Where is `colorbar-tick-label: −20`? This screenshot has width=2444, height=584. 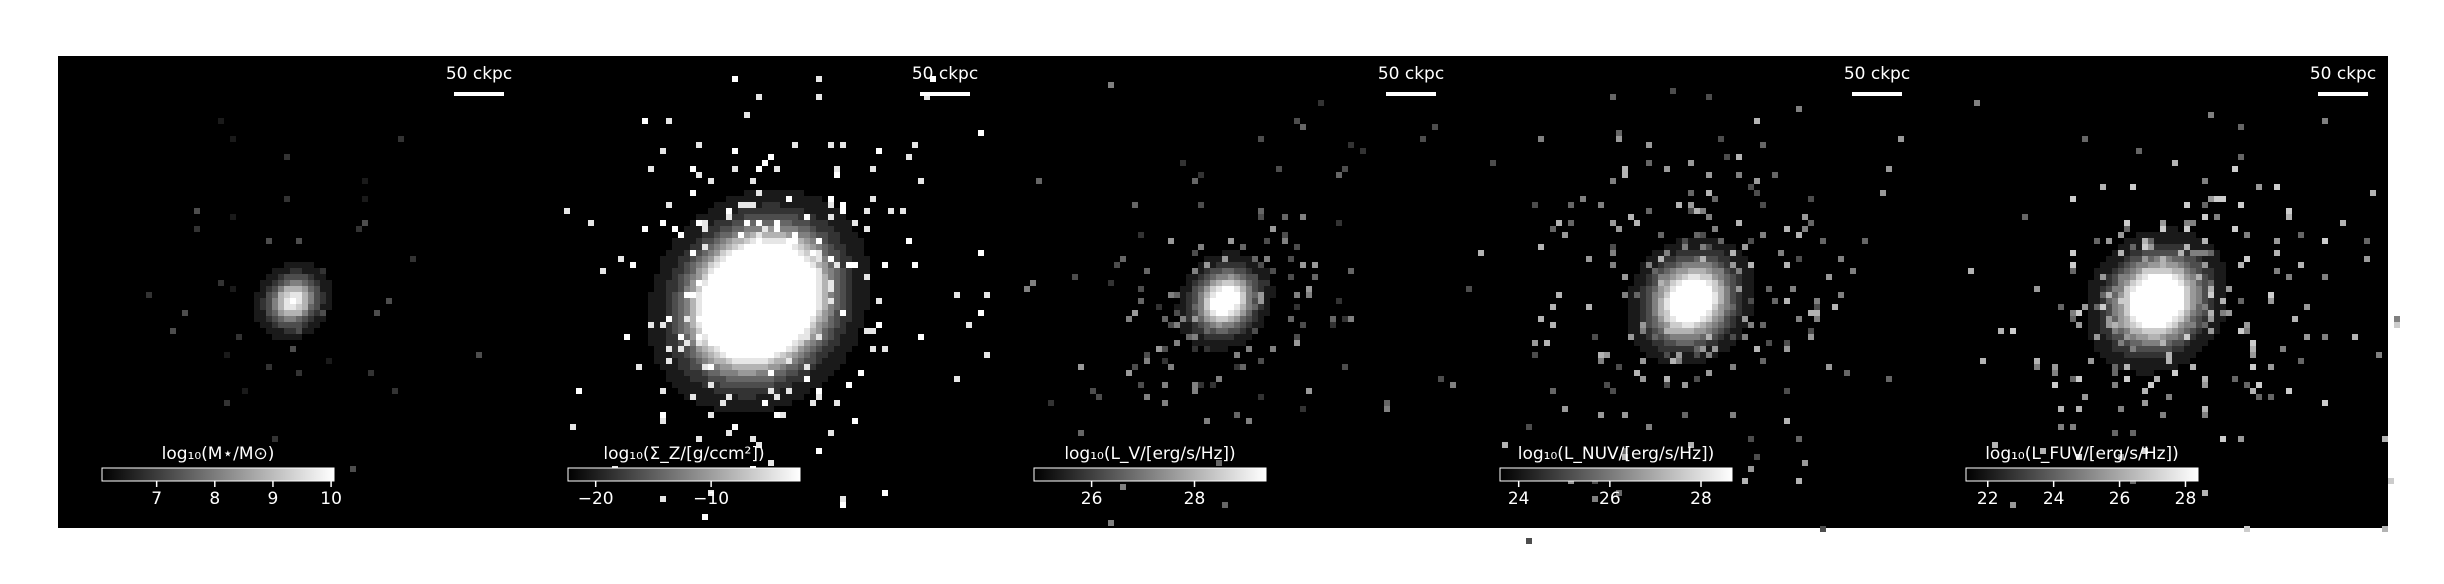 colorbar-tick-label: −20 is located at coordinates (596, 499).